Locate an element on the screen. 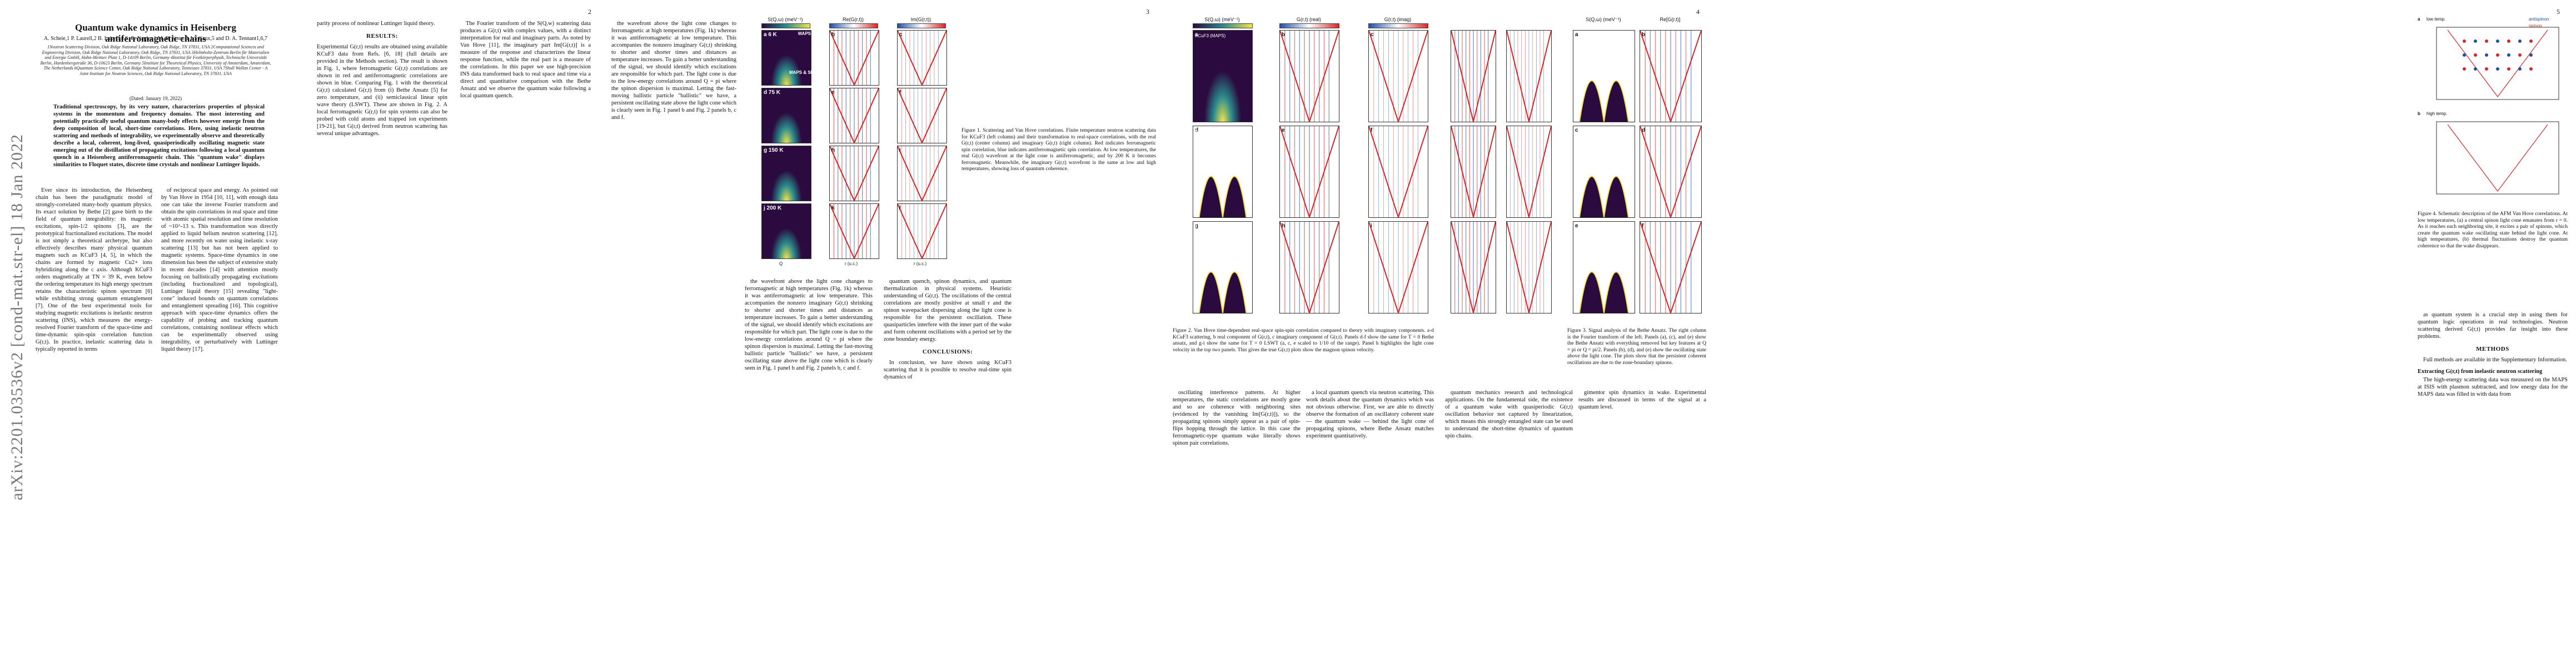  panel-letter: d 75 K is located at coordinates (772, 92).